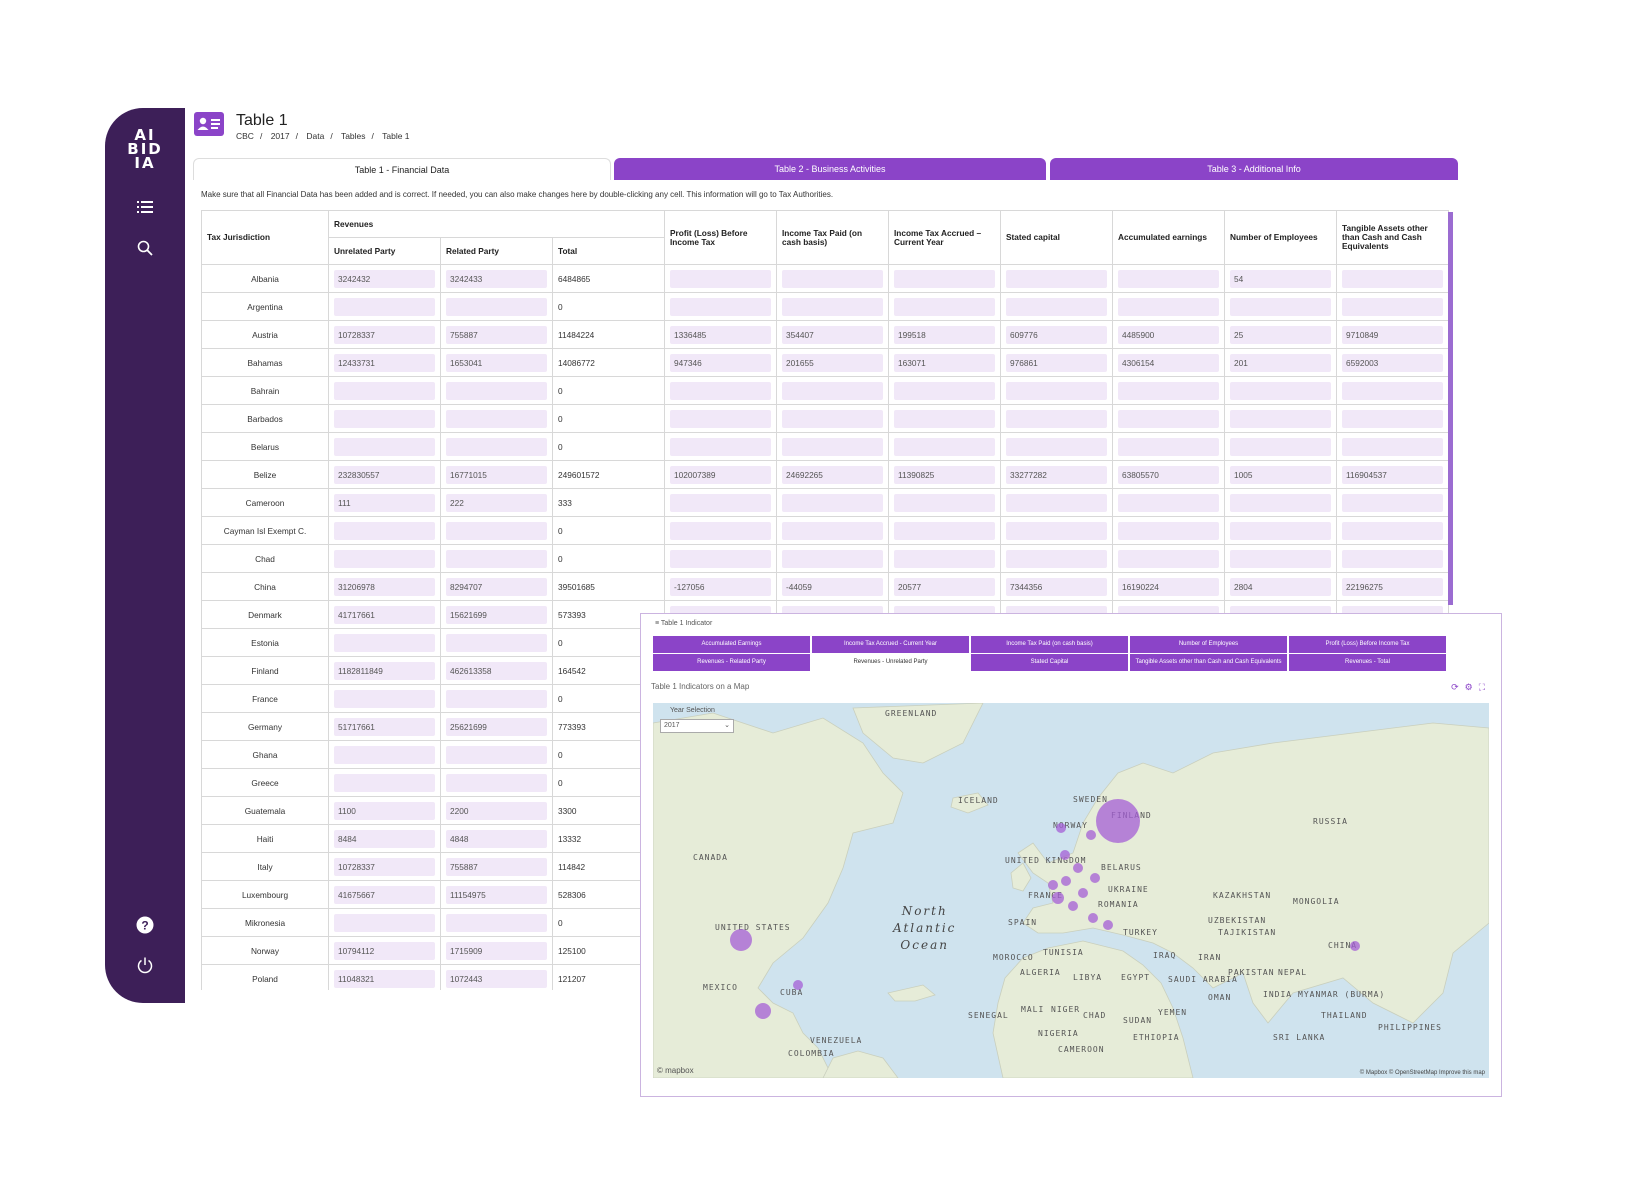 The height and width of the screenshot is (1196, 1632). I want to click on cell-value: 54, so click(1280, 278).